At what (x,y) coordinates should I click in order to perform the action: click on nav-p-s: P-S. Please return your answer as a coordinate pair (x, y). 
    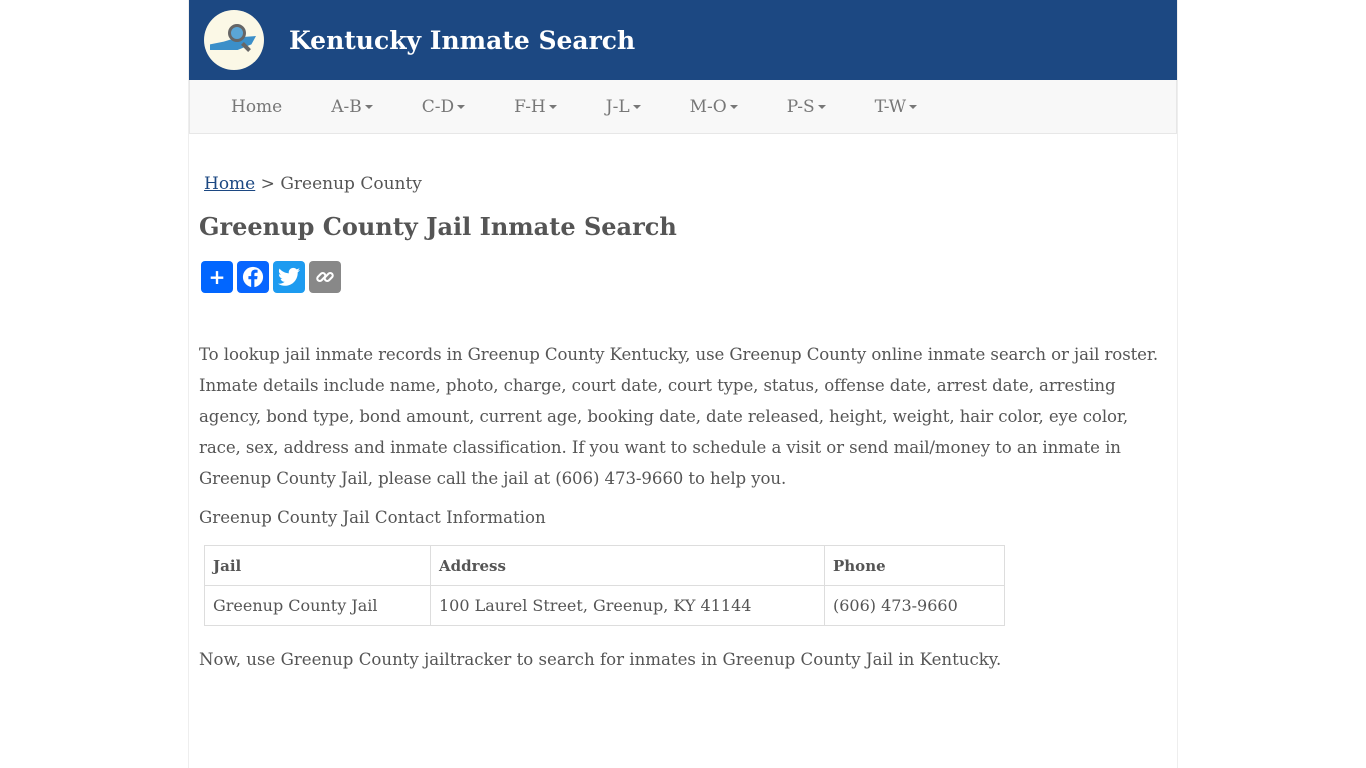
    Looking at the image, I should click on (806, 107).